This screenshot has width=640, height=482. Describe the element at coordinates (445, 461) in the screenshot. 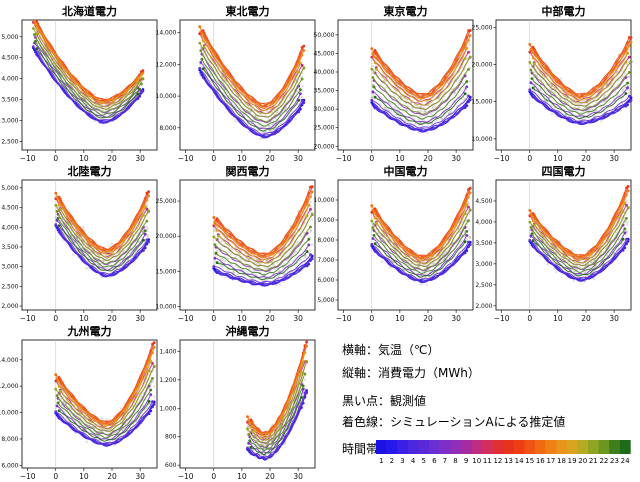

I see `colorbar-hour-label: 7` at that location.